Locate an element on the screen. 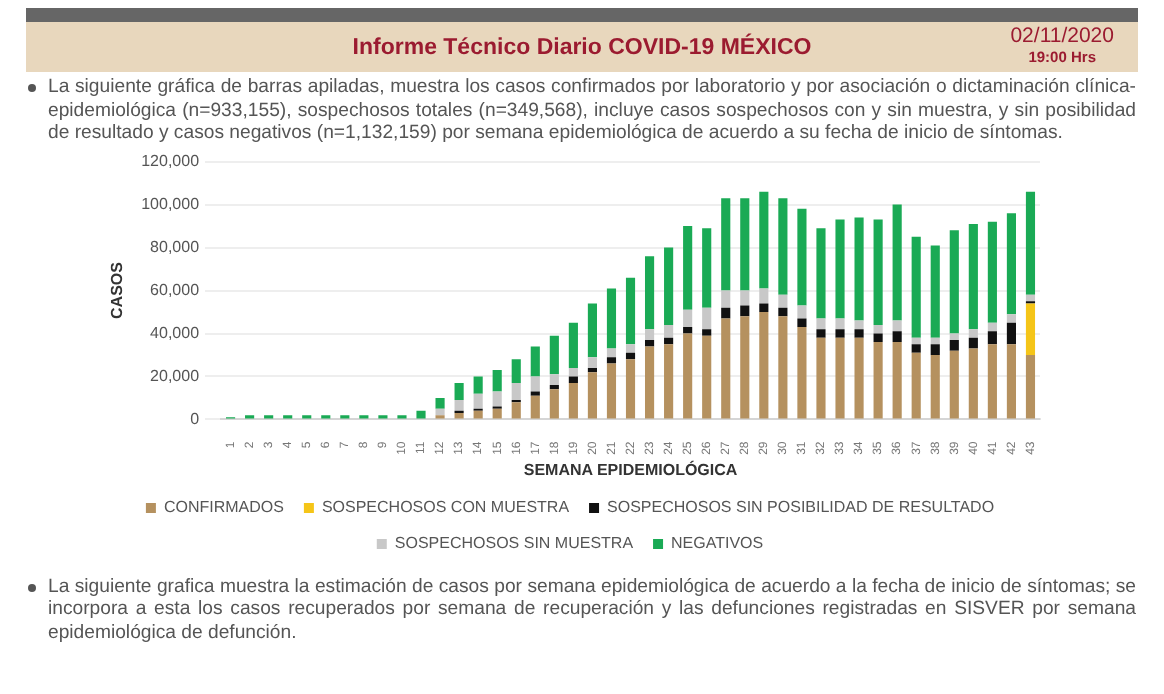 The height and width of the screenshot is (694, 1164). legend-label: SOSPECHOSOS SIN MUESTRA is located at coordinates (514, 542).